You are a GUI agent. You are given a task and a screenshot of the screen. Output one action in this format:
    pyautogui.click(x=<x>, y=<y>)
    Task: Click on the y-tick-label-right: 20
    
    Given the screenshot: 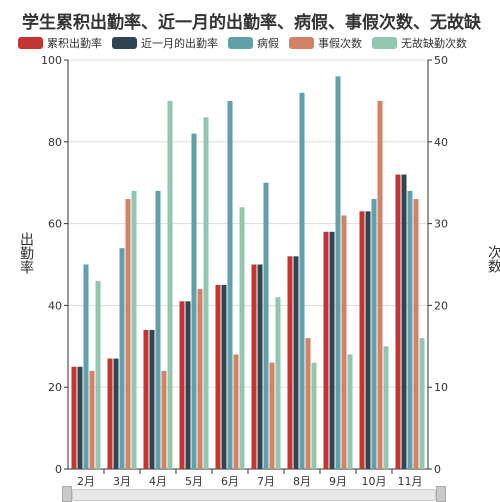 What is the action you would take?
    pyautogui.click(x=441, y=305)
    